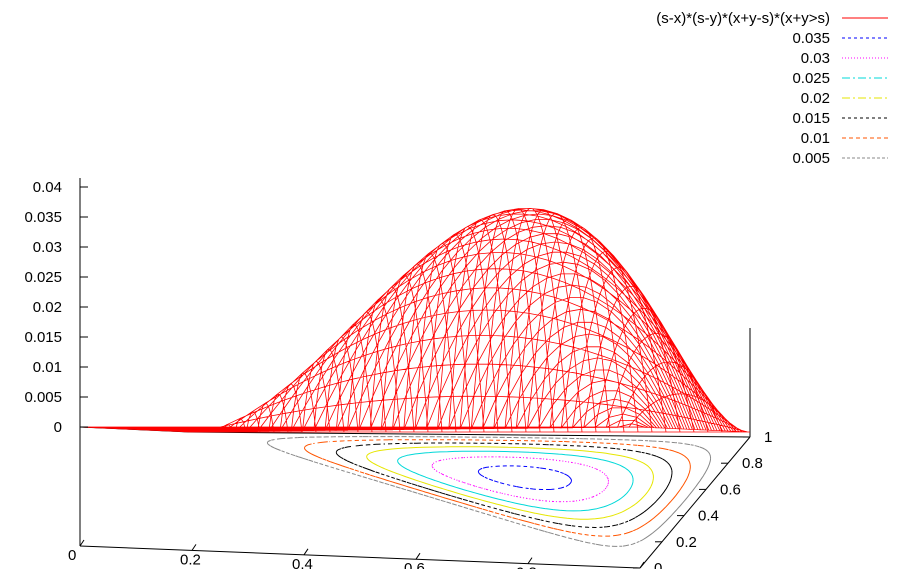  I want to click on y-tick-label: 0.8, so click(752, 463).